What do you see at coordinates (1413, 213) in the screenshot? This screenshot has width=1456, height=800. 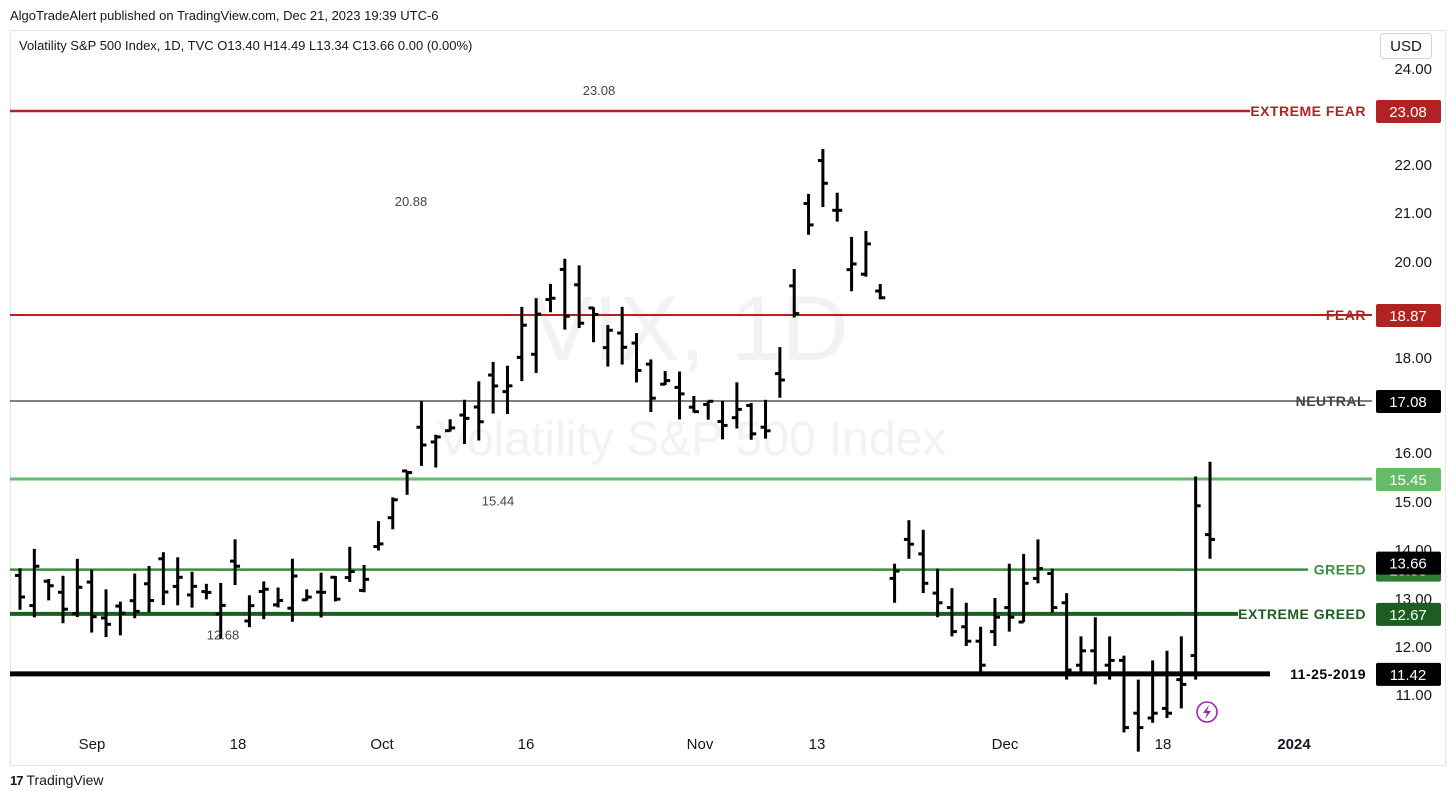 I see `y-tick-label: 21.00` at bounding box center [1413, 213].